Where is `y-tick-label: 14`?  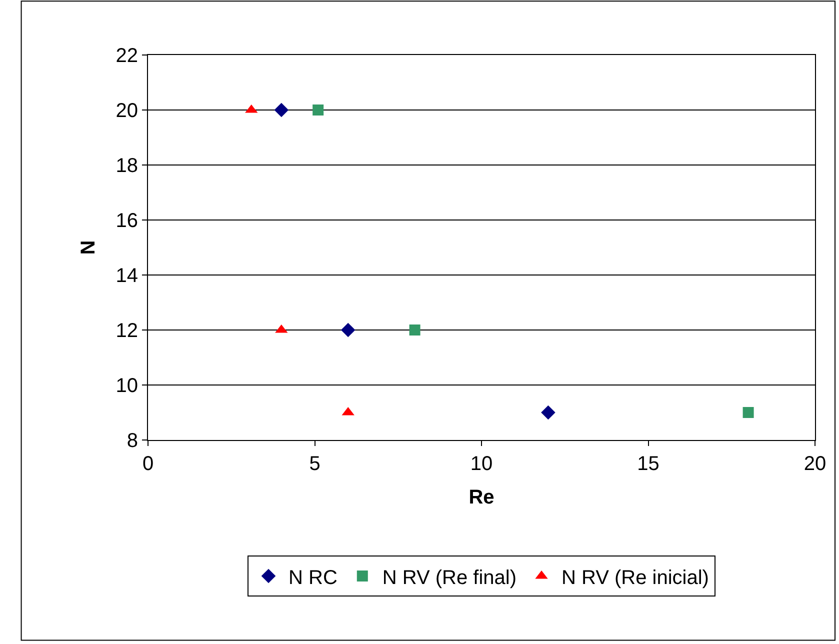
y-tick-label: 14 is located at coordinates (127, 276).